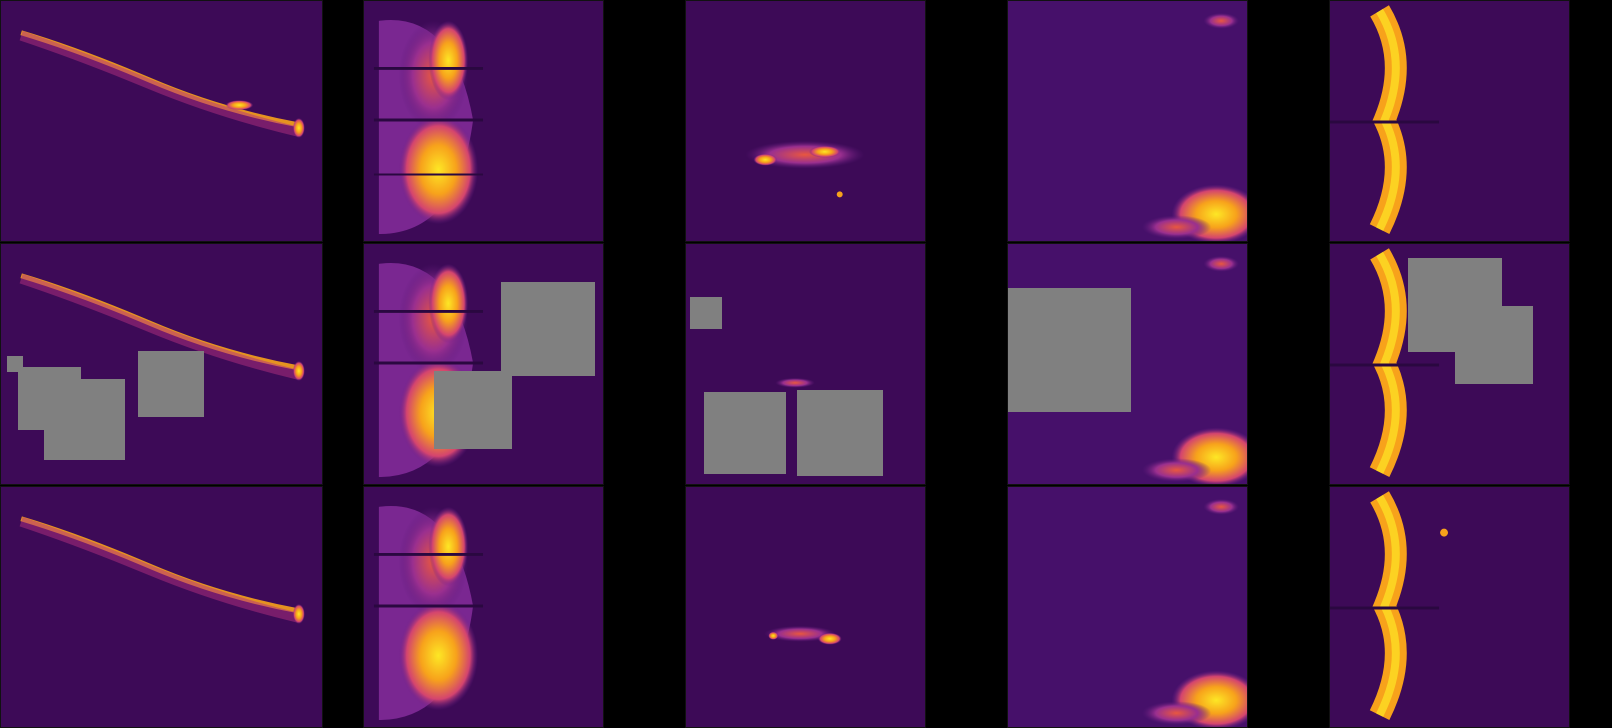  I want to click on heatmap-panel-r1-c3, so click(805, 121).